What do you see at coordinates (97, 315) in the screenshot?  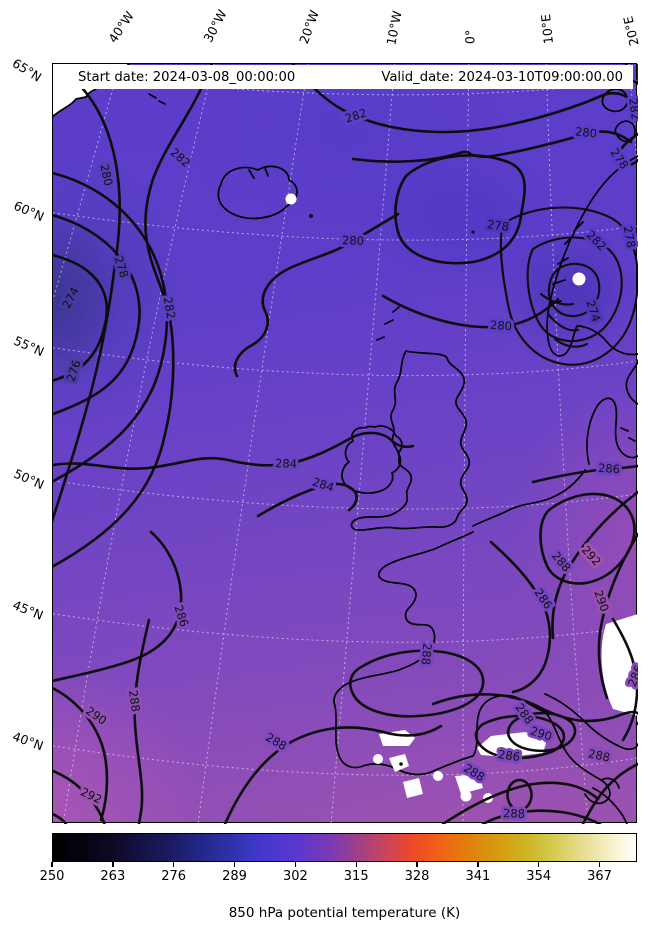 I see `contour-276-west` at bounding box center [97, 315].